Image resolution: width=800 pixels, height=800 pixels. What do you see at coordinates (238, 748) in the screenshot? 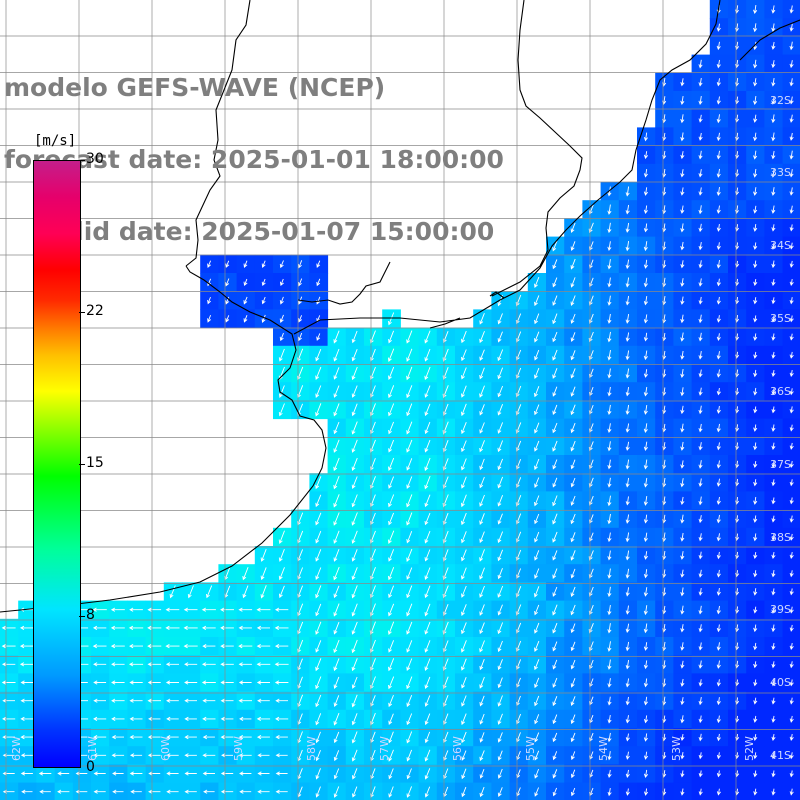
I see `lon-label: 59W` at bounding box center [238, 748].